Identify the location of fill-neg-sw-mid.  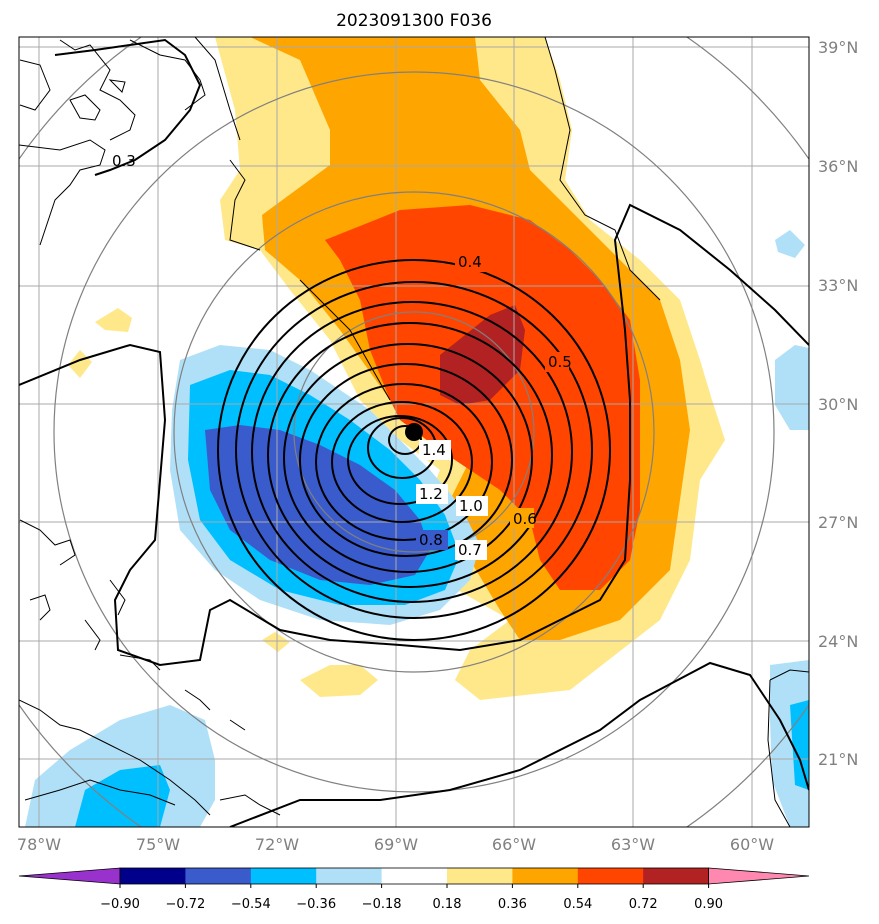
(122, 796).